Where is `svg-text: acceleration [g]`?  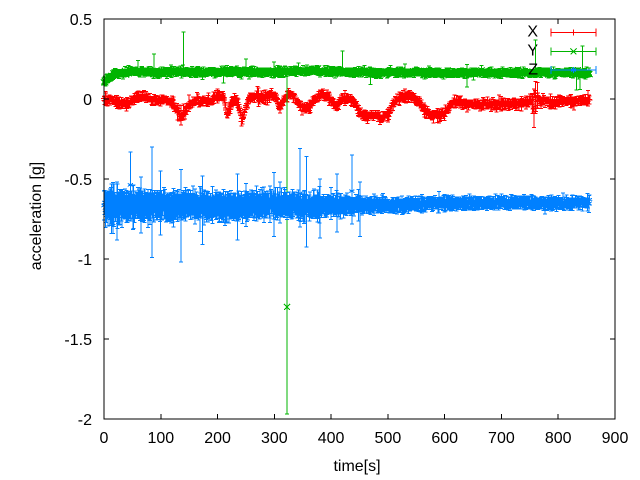
svg-text: acceleration [g] is located at coordinates (36, 216).